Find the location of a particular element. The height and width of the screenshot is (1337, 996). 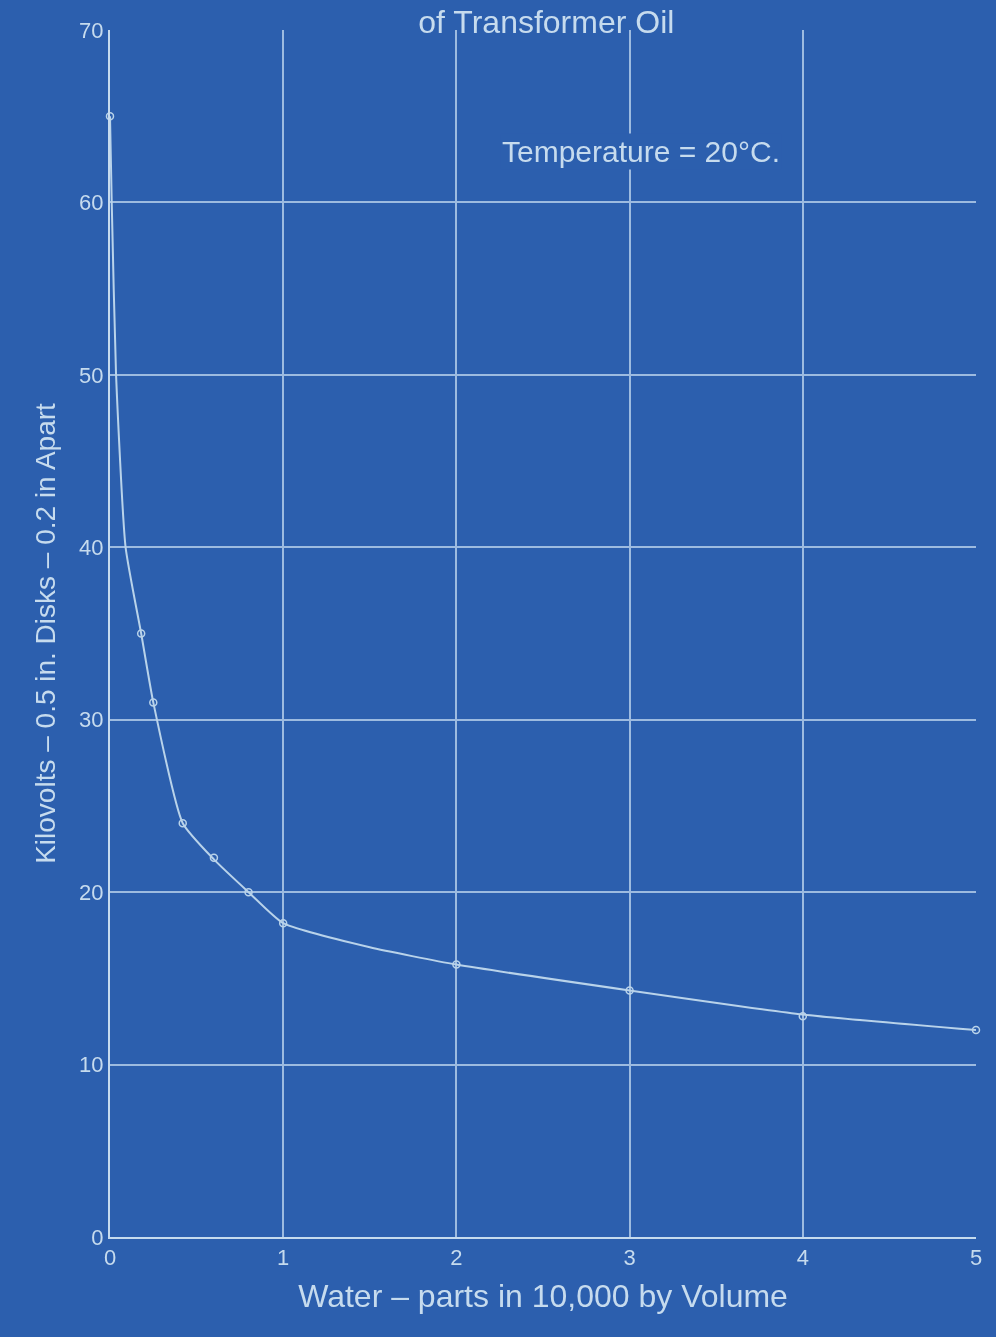

y-tick-label: 50 is located at coordinates (91, 375).